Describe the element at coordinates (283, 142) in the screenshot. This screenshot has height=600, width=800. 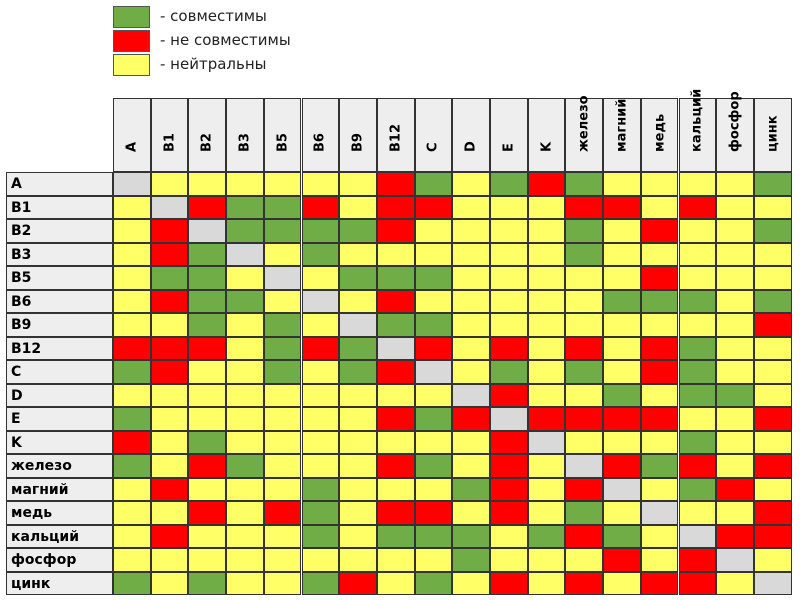
I see `column-label: B5` at that location.